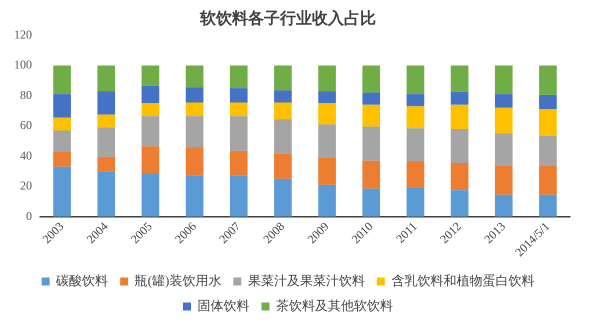 The image size is (600, 325). What do you see at coordinates (178, 280) in the screenshot?
I see `legend-label: 瓶(罐)装饮用水` at bounding box center [178, 280].